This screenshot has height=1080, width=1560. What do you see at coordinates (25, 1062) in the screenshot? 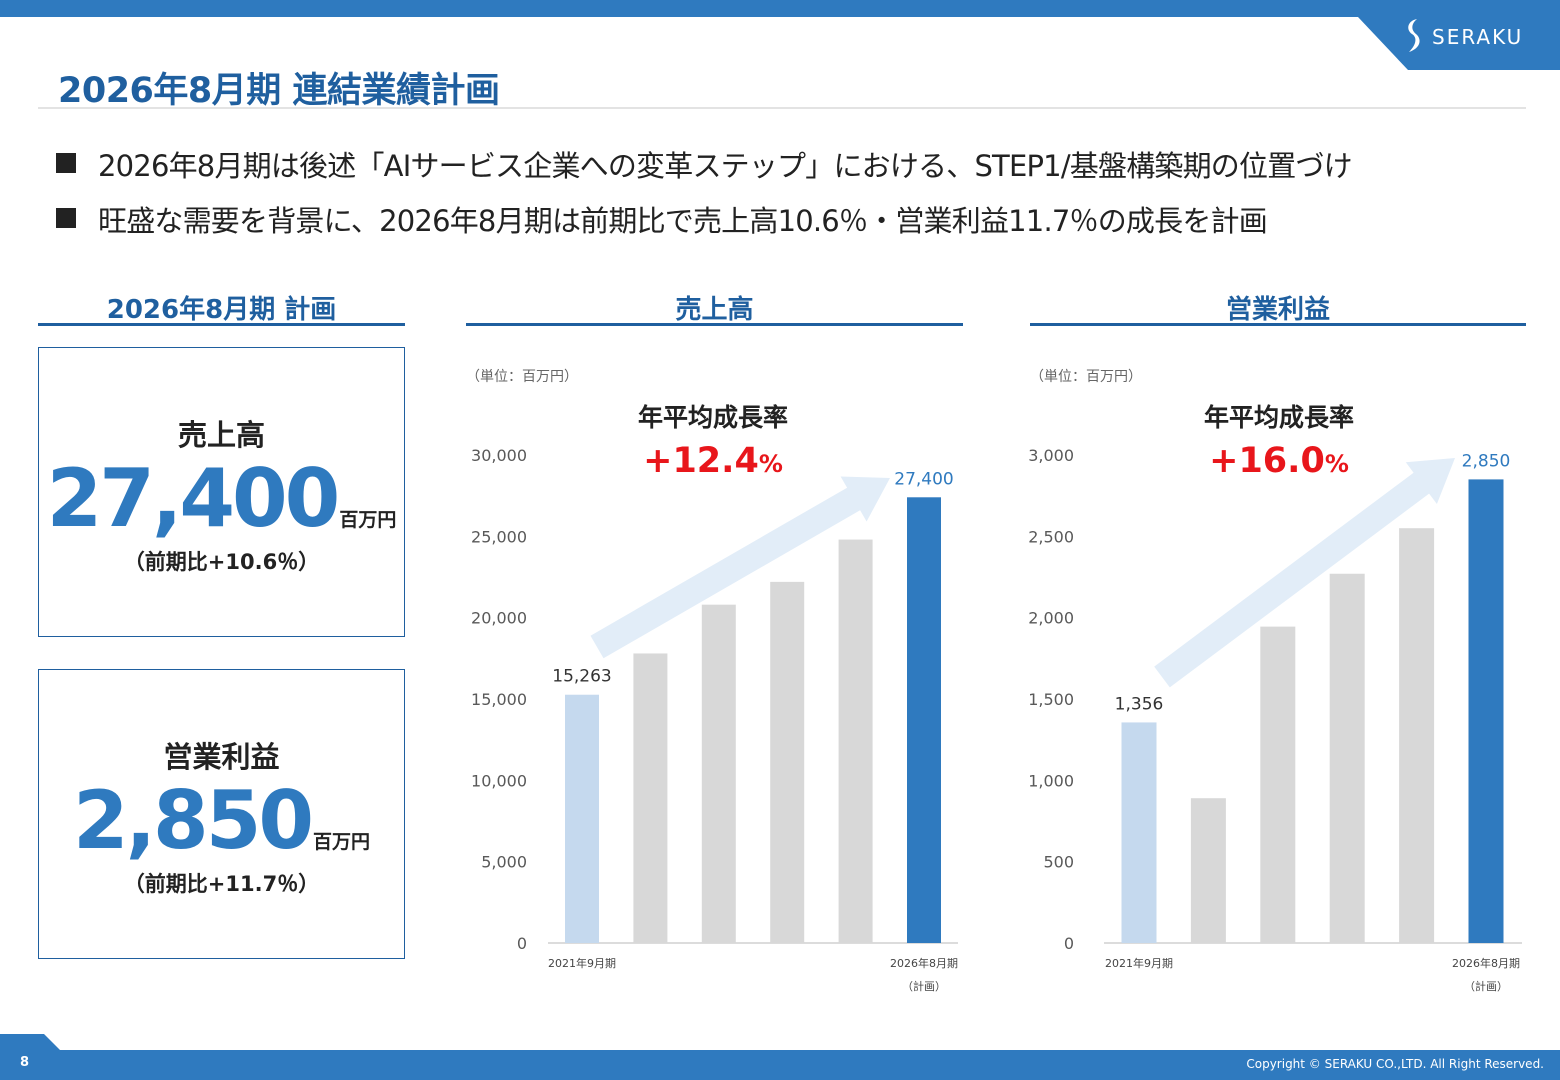
I see `page-number: 8` at bounding box center [25, 1062].